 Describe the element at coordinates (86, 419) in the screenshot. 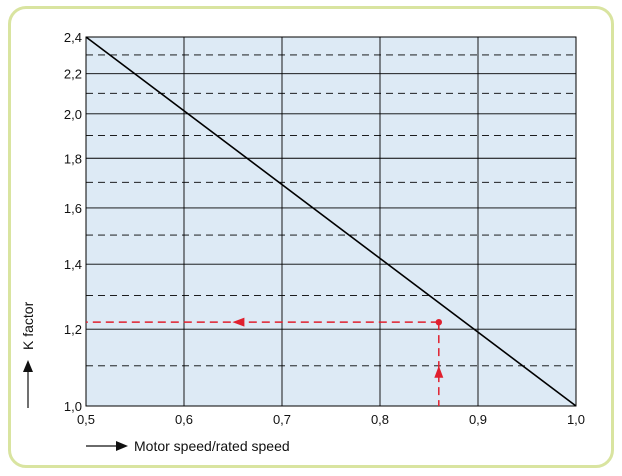

I see `x-tick-label: 0,5` at that location.